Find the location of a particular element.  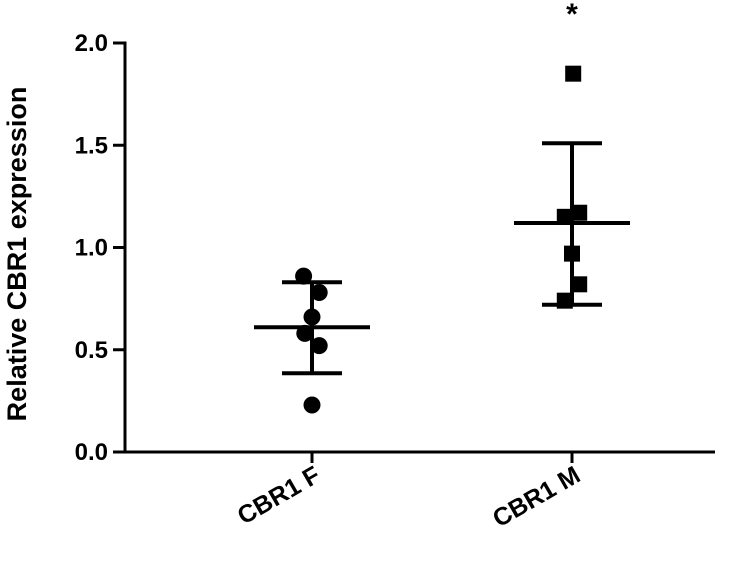

x-tick-label: CBR1 F is located at coordinates (279, 495).